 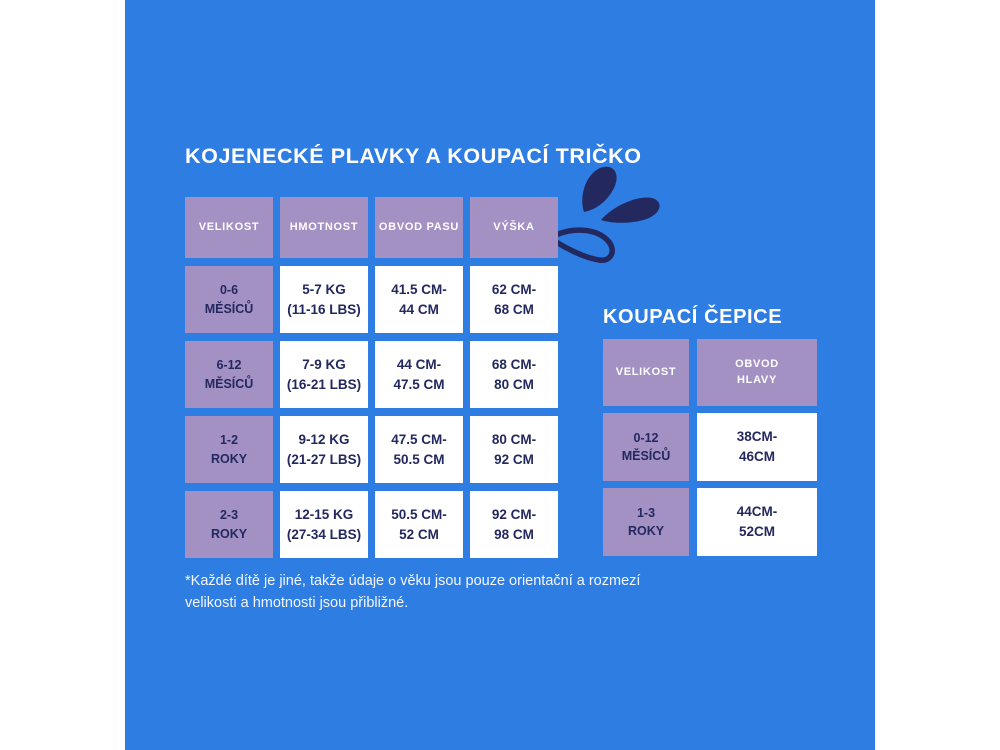 I want to click on swim-row3-weight-cell: 9-12 KG (21-27 LBS), so click(x=324, y=449).